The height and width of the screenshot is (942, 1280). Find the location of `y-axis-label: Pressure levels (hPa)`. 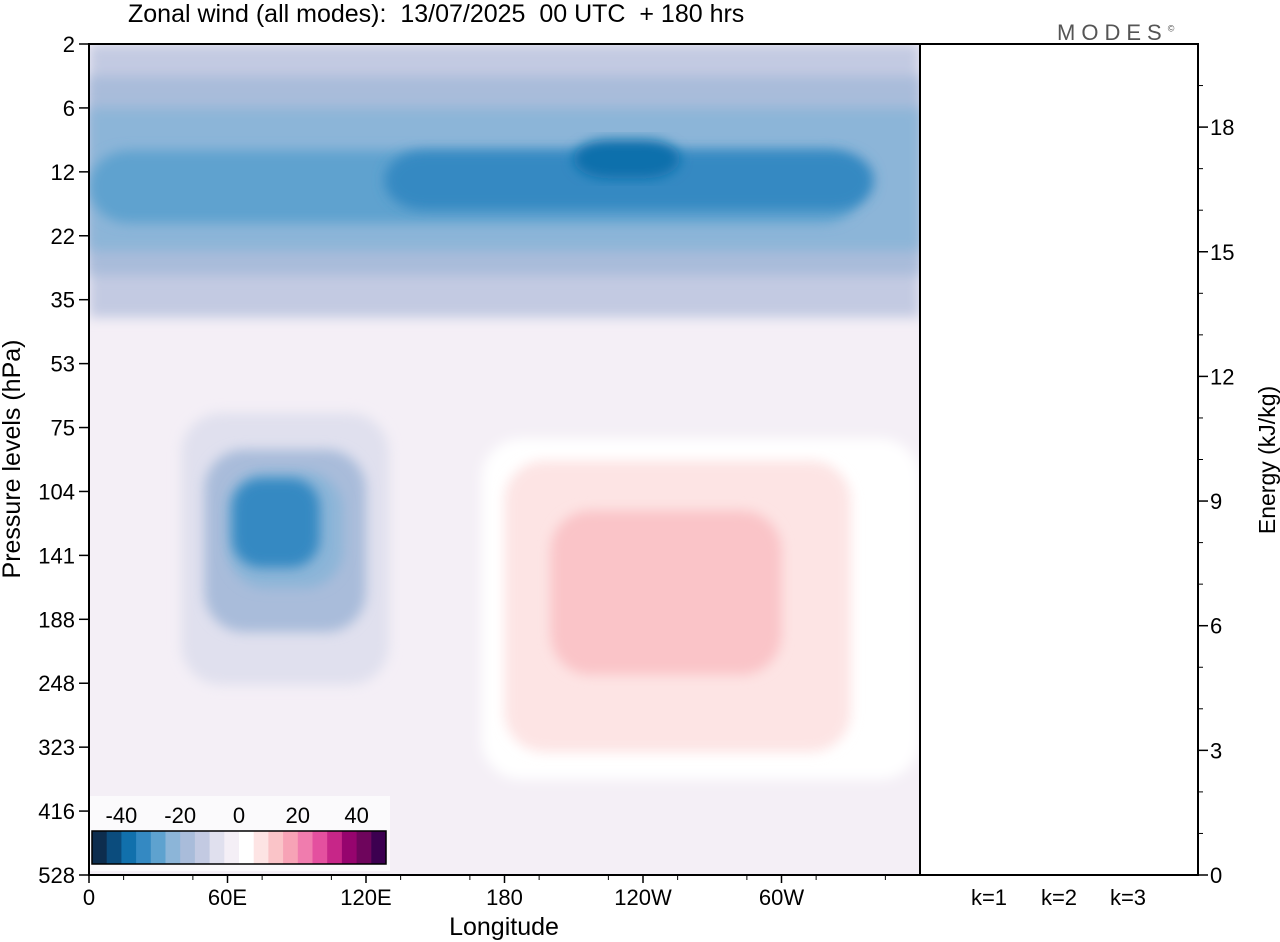

y-axis-label: Pressure levels (hPa) is located at coordinates (13, 459).